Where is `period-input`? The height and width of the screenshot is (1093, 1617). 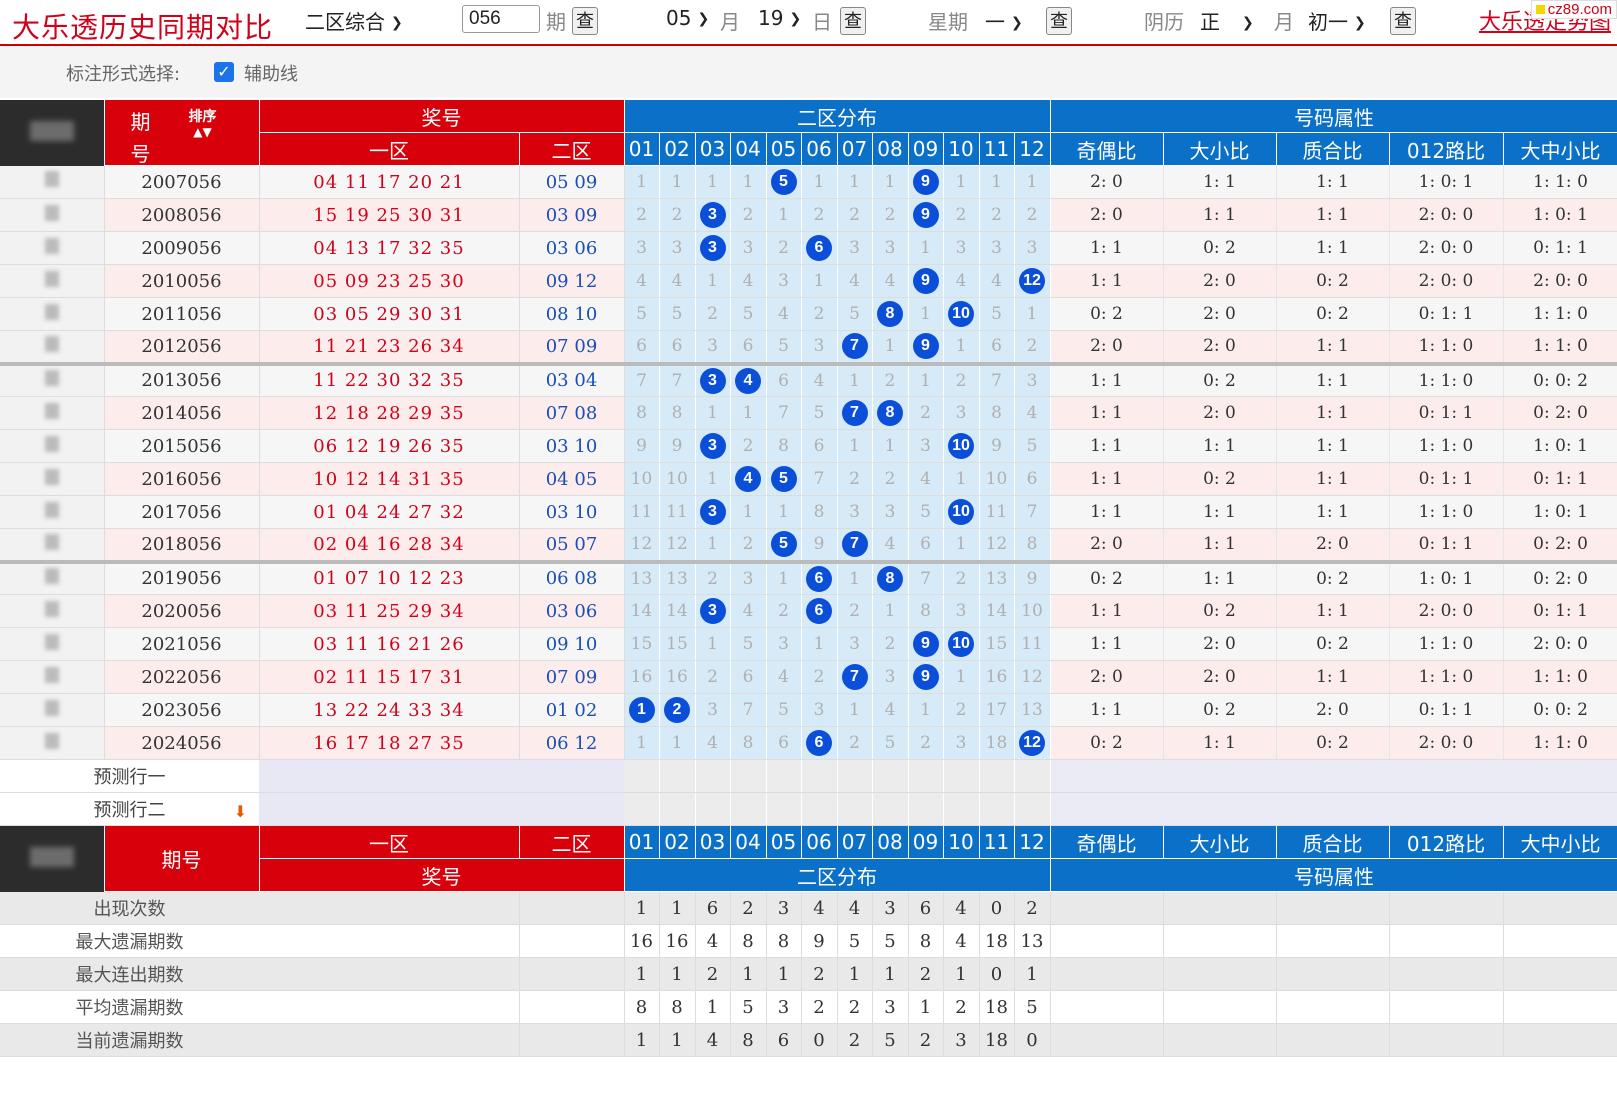 period-input is located at coordinates (501, 19).